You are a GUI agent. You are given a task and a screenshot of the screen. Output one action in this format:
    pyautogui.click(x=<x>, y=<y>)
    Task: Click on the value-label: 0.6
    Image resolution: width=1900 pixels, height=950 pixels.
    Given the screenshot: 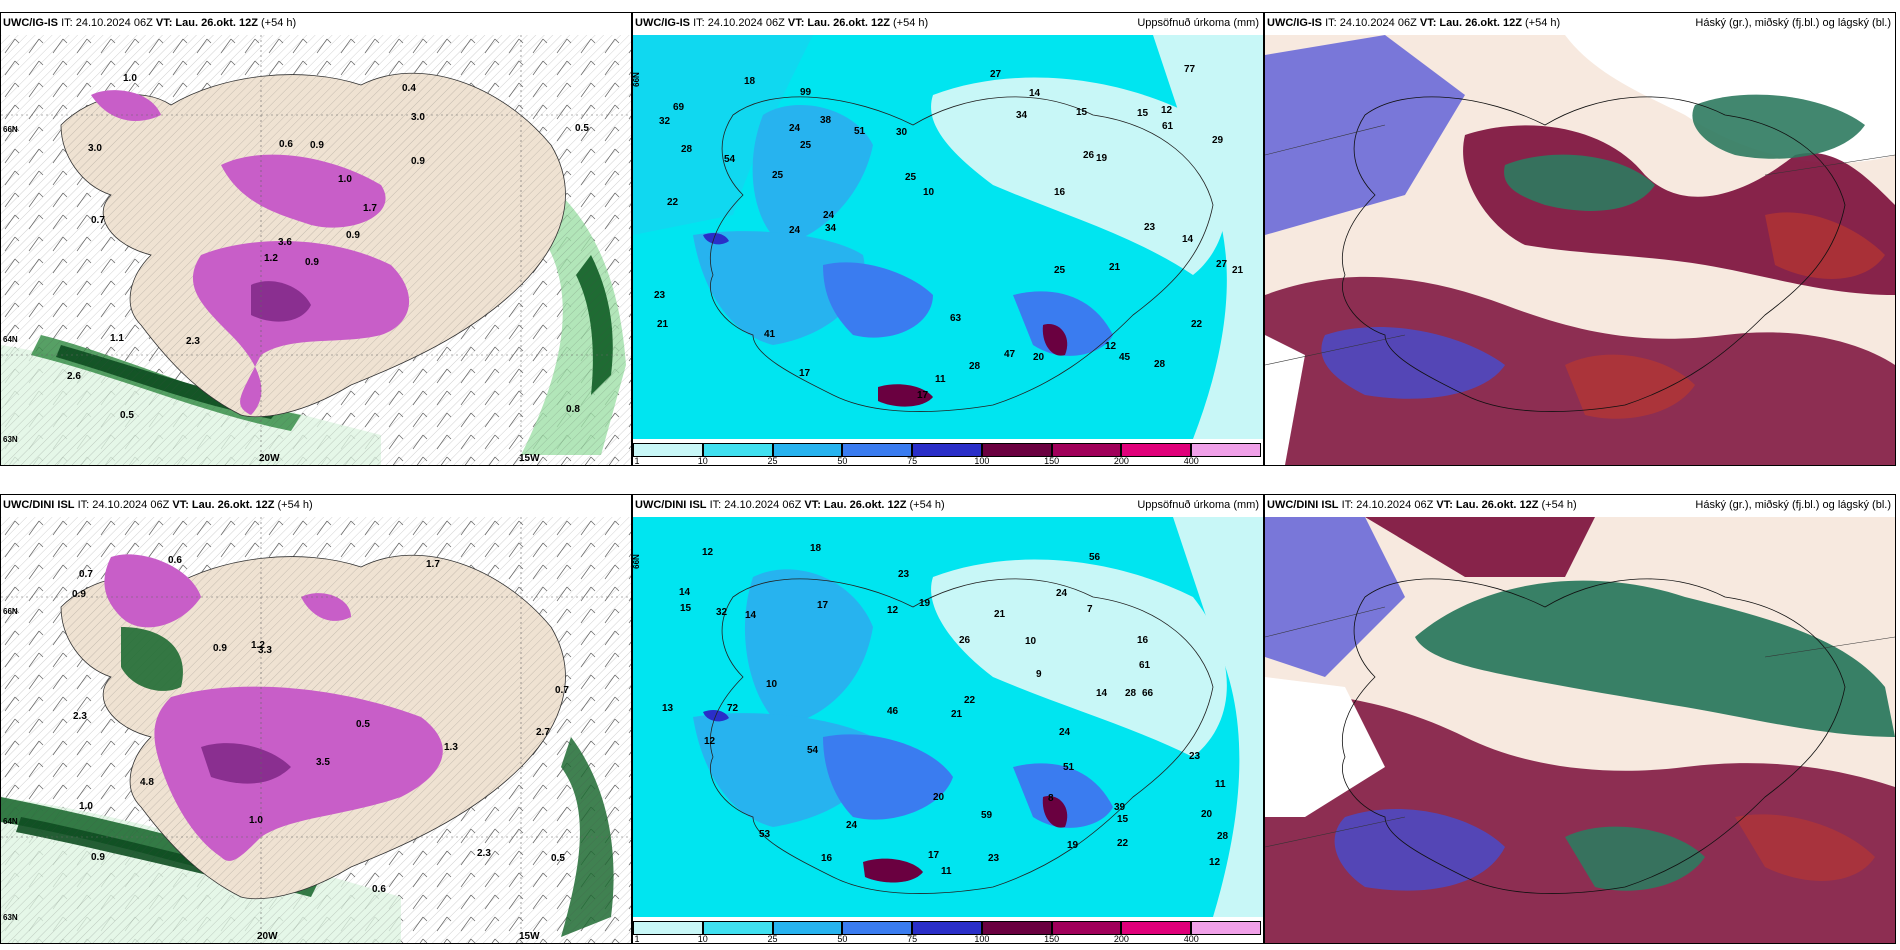 What is the action you would take?
    pyautogui.click(x=379, y=889)
    